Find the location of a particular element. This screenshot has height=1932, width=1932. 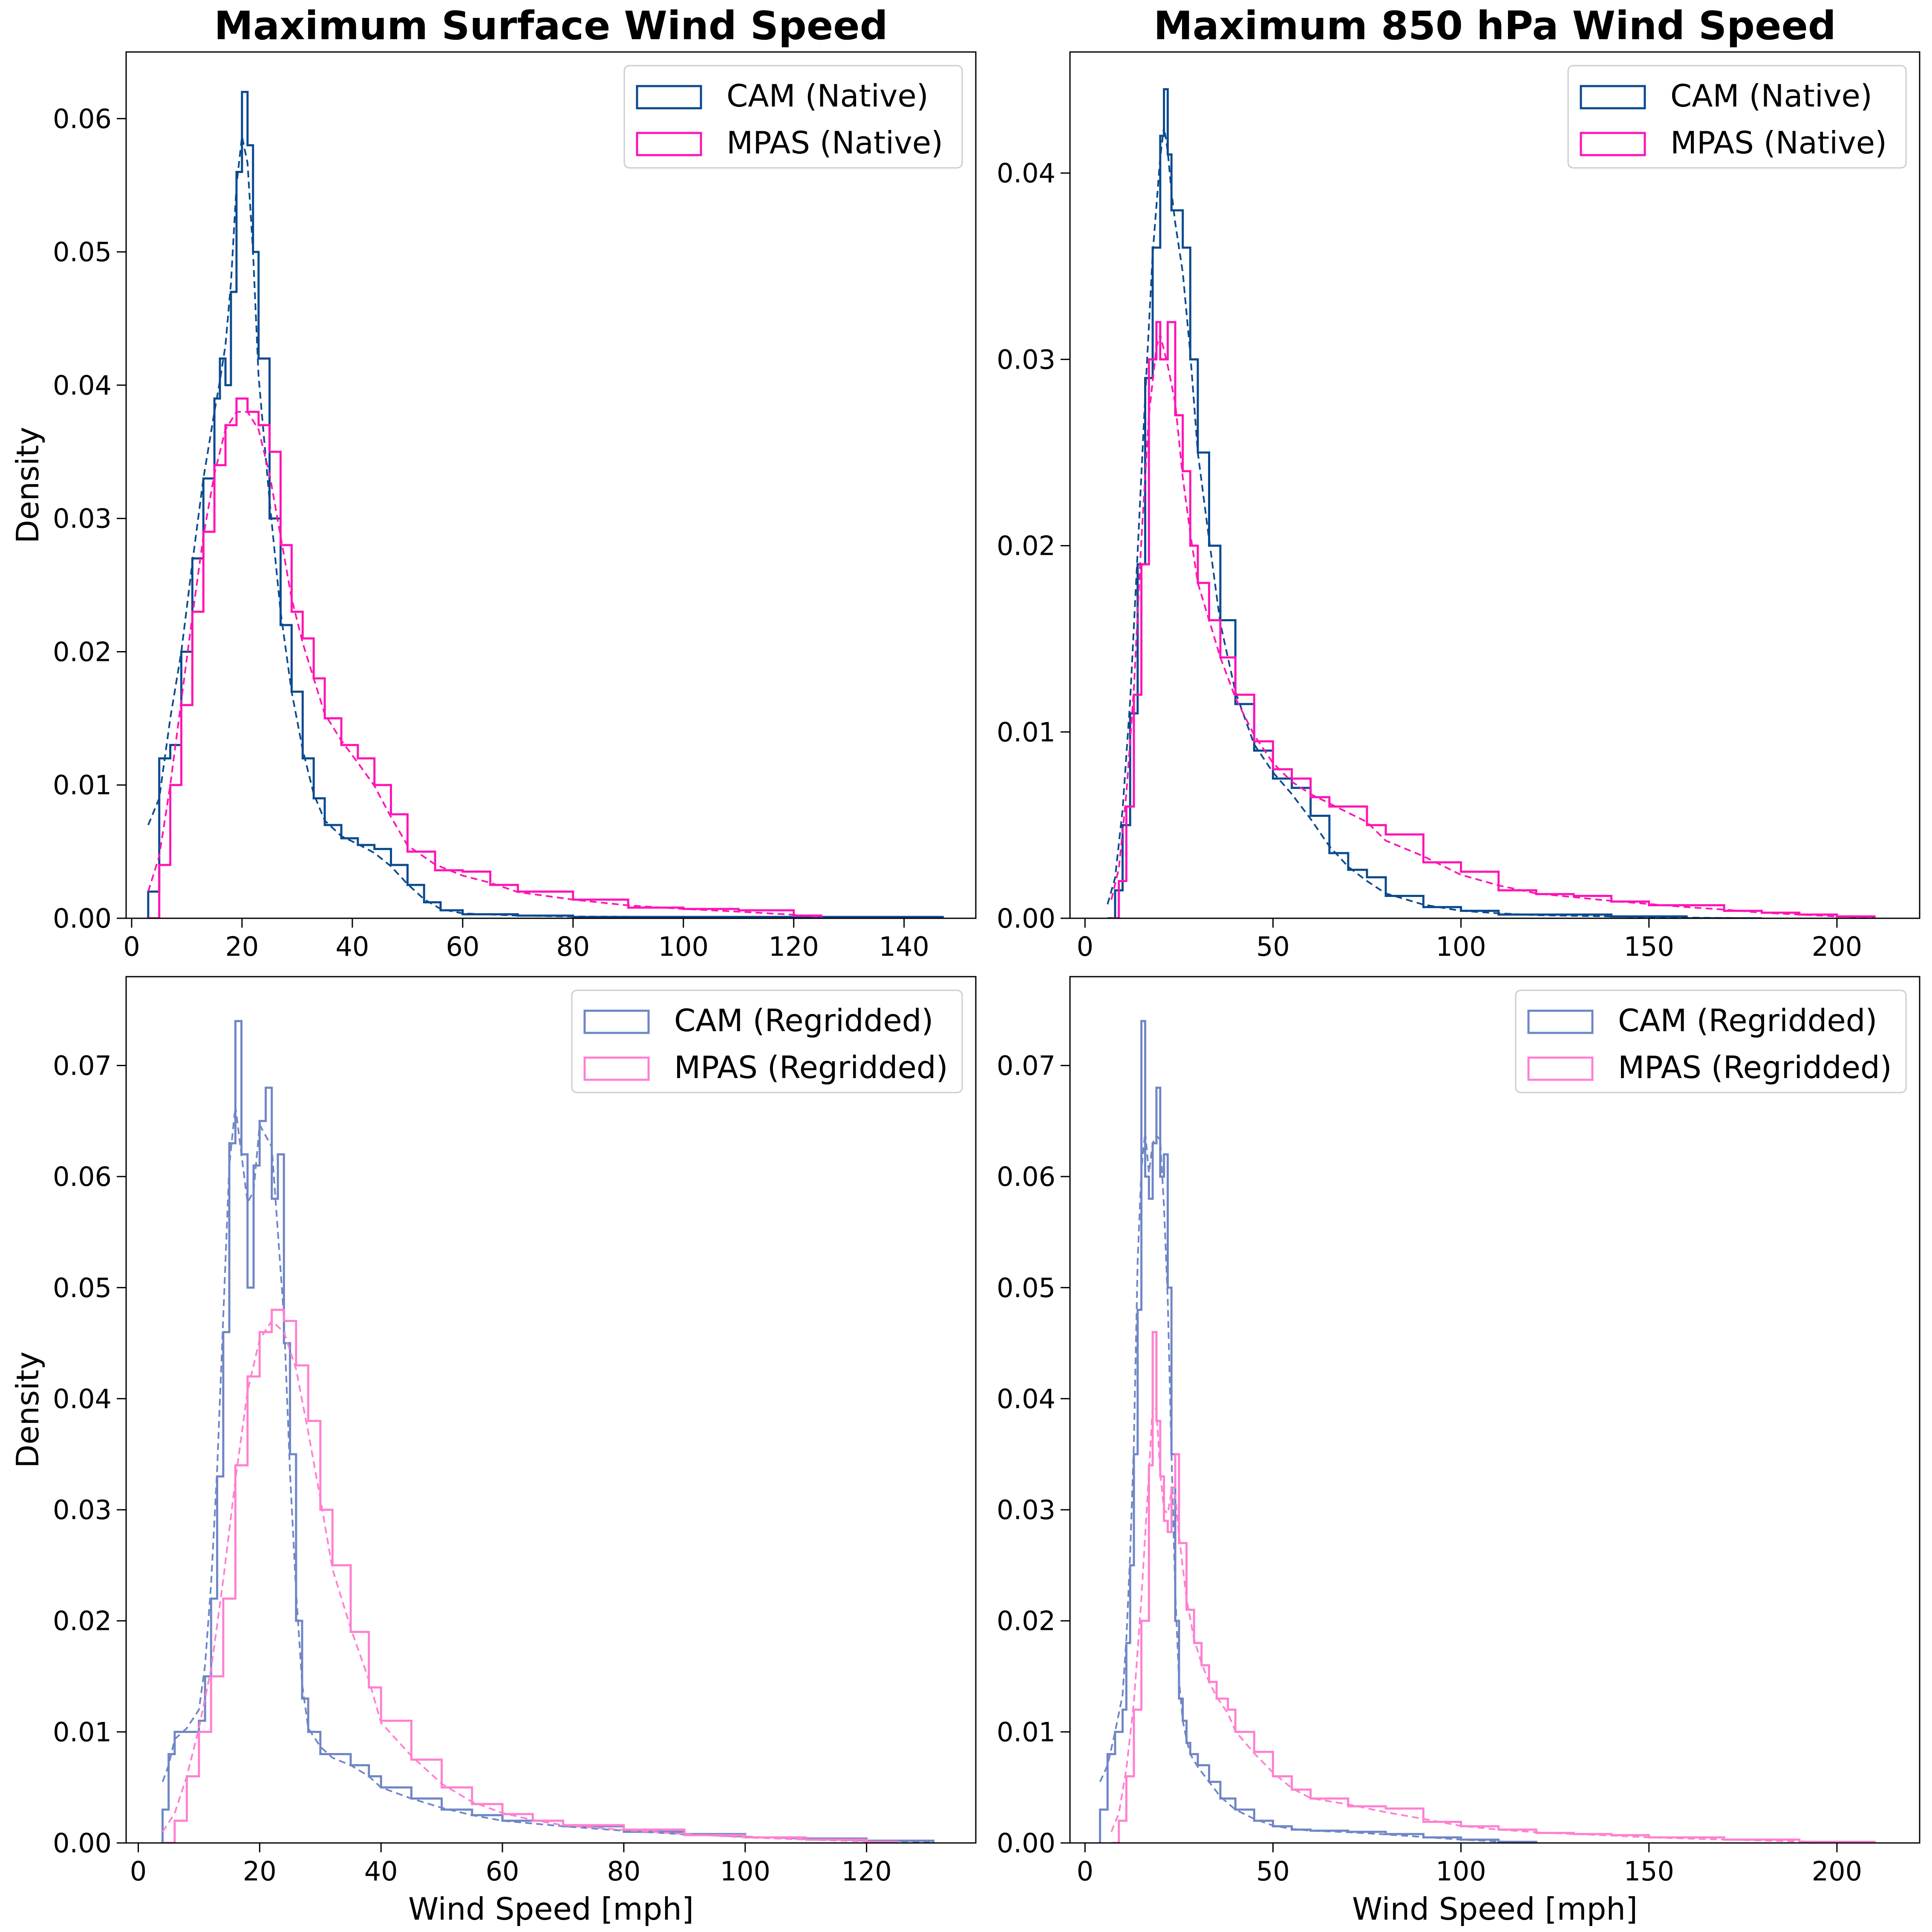

legend: CAM (Regridded) MPAS (Regridded) is located at coordinates (767, 1041).